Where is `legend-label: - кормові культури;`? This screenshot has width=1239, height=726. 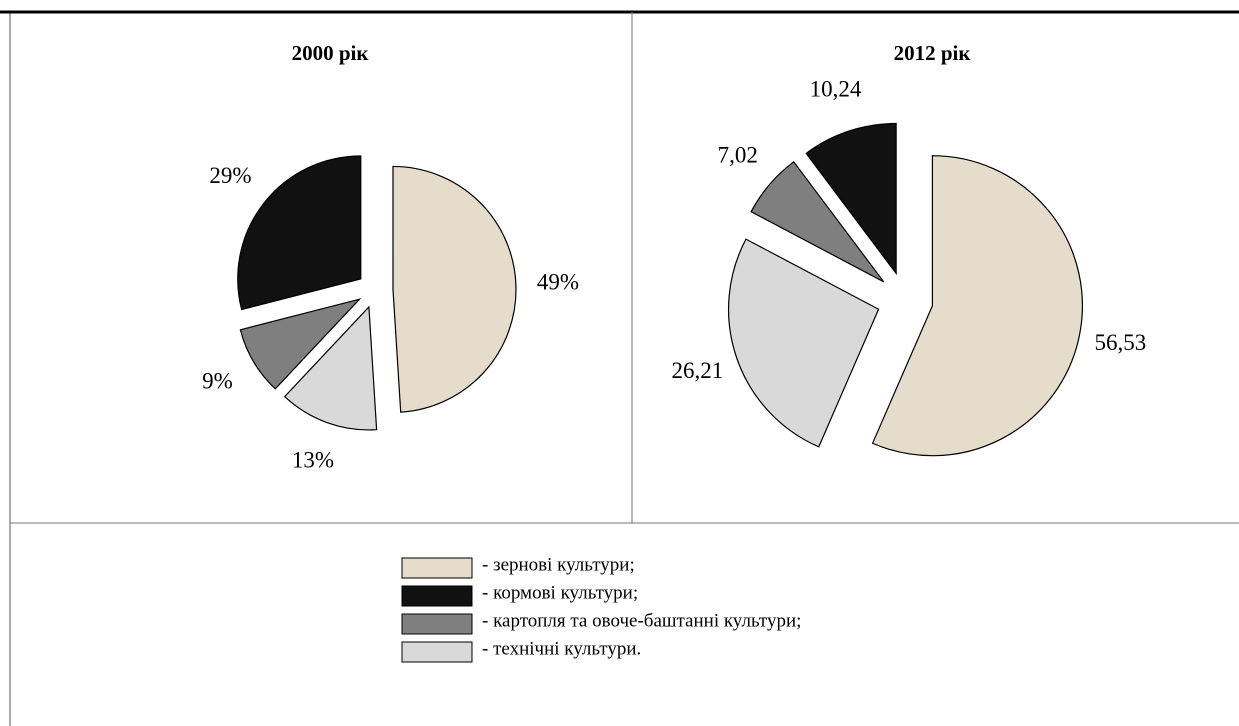 legend-label: - кормові культури; is located at coordinates (560, 592).